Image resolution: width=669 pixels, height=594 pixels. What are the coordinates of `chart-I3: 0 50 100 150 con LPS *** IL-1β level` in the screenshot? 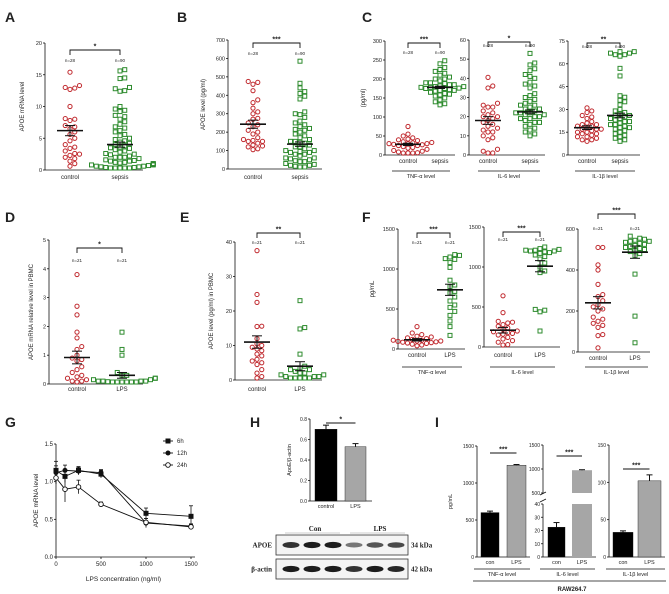 It's located at (631, 510).